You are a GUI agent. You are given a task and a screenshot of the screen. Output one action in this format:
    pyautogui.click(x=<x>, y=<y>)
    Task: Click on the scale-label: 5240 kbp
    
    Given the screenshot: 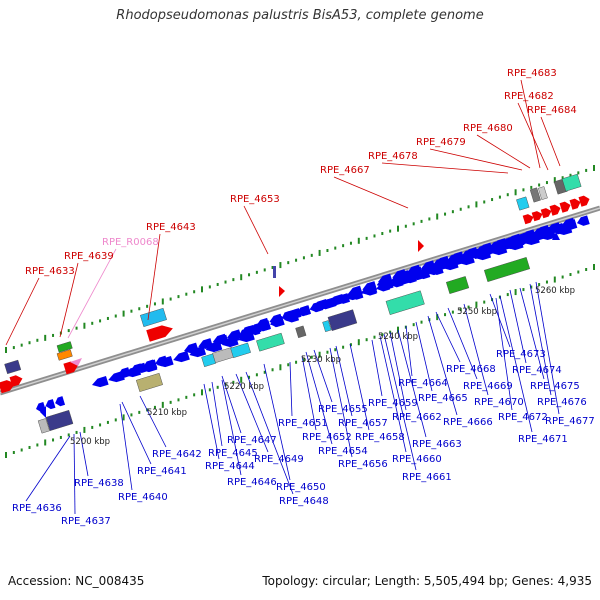 What is the action you would take?
    pyautogui.click(x=398, y=337)
    